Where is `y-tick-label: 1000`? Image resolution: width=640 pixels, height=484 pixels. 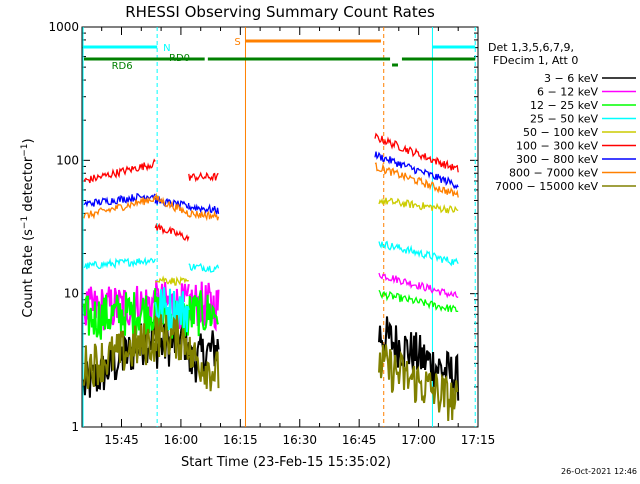
y-tick-label: 1000 is located at coordinates (63, 27).